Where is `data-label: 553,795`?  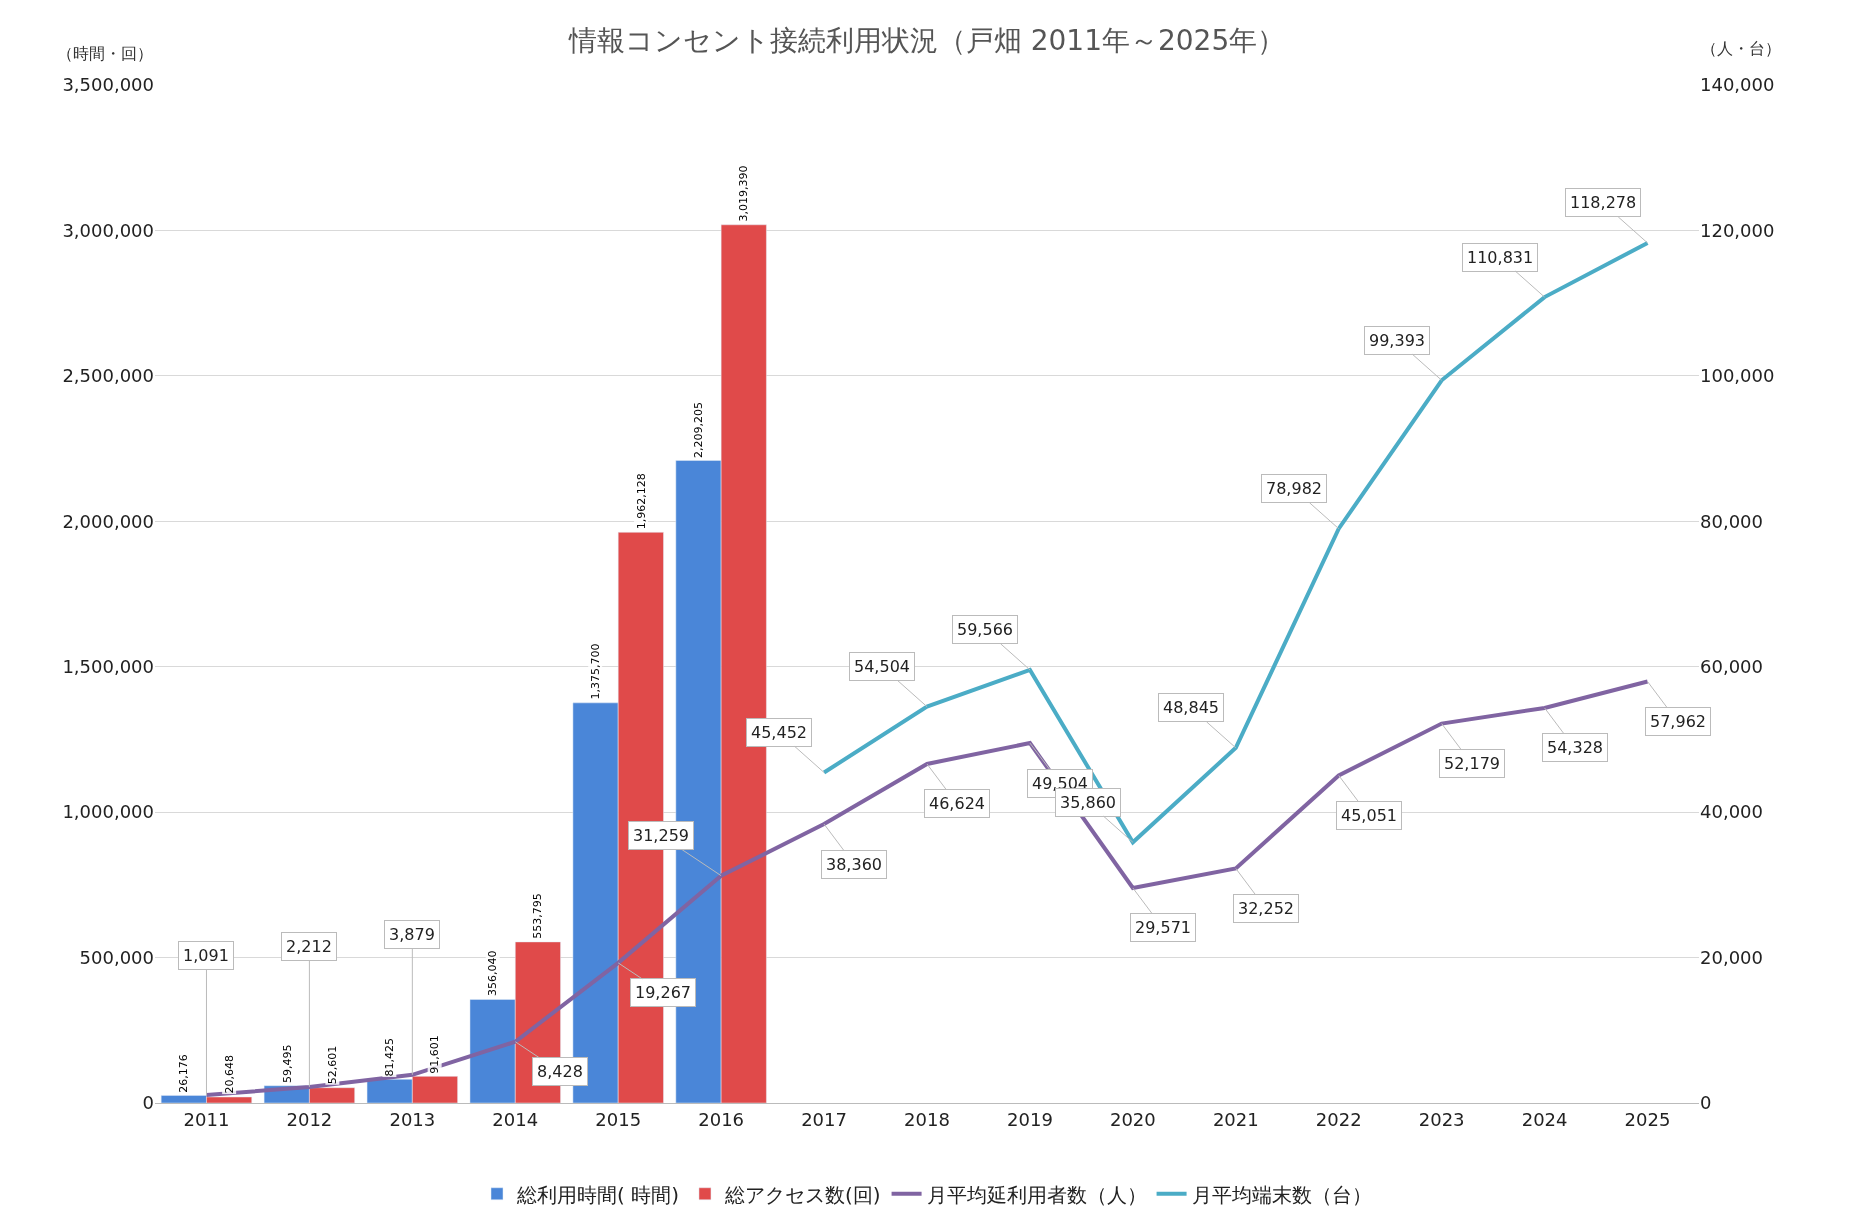 data-label: 553,795 is located at coordinates (537, 916).